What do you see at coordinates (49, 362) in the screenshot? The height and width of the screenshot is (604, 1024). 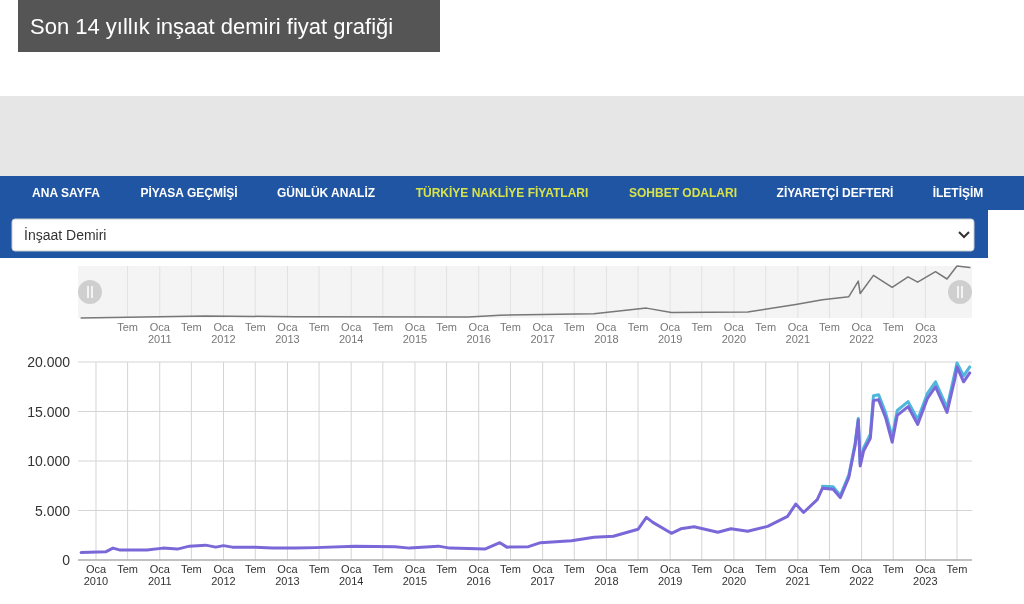 I see `y-tick-label: 20.000` at bounding box center [49, 362].